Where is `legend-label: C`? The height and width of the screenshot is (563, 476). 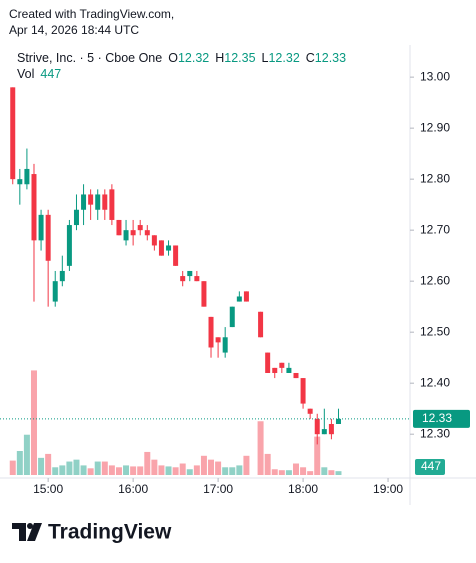 legend-label: C is located at coordinates (310, 58).